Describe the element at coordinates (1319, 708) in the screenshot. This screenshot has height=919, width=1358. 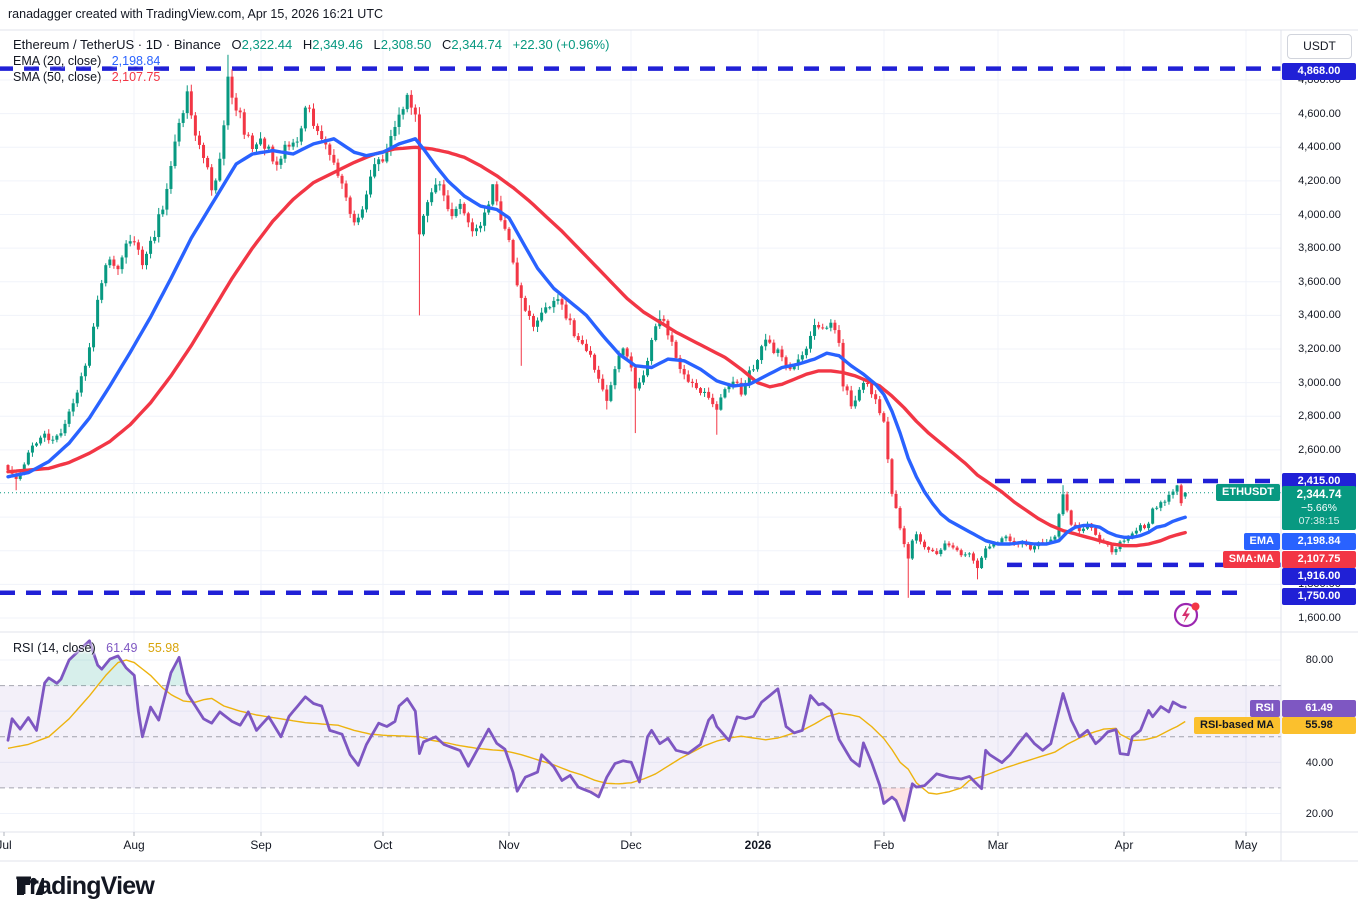
I see `rsi-value-badge: 61.49` at that location.